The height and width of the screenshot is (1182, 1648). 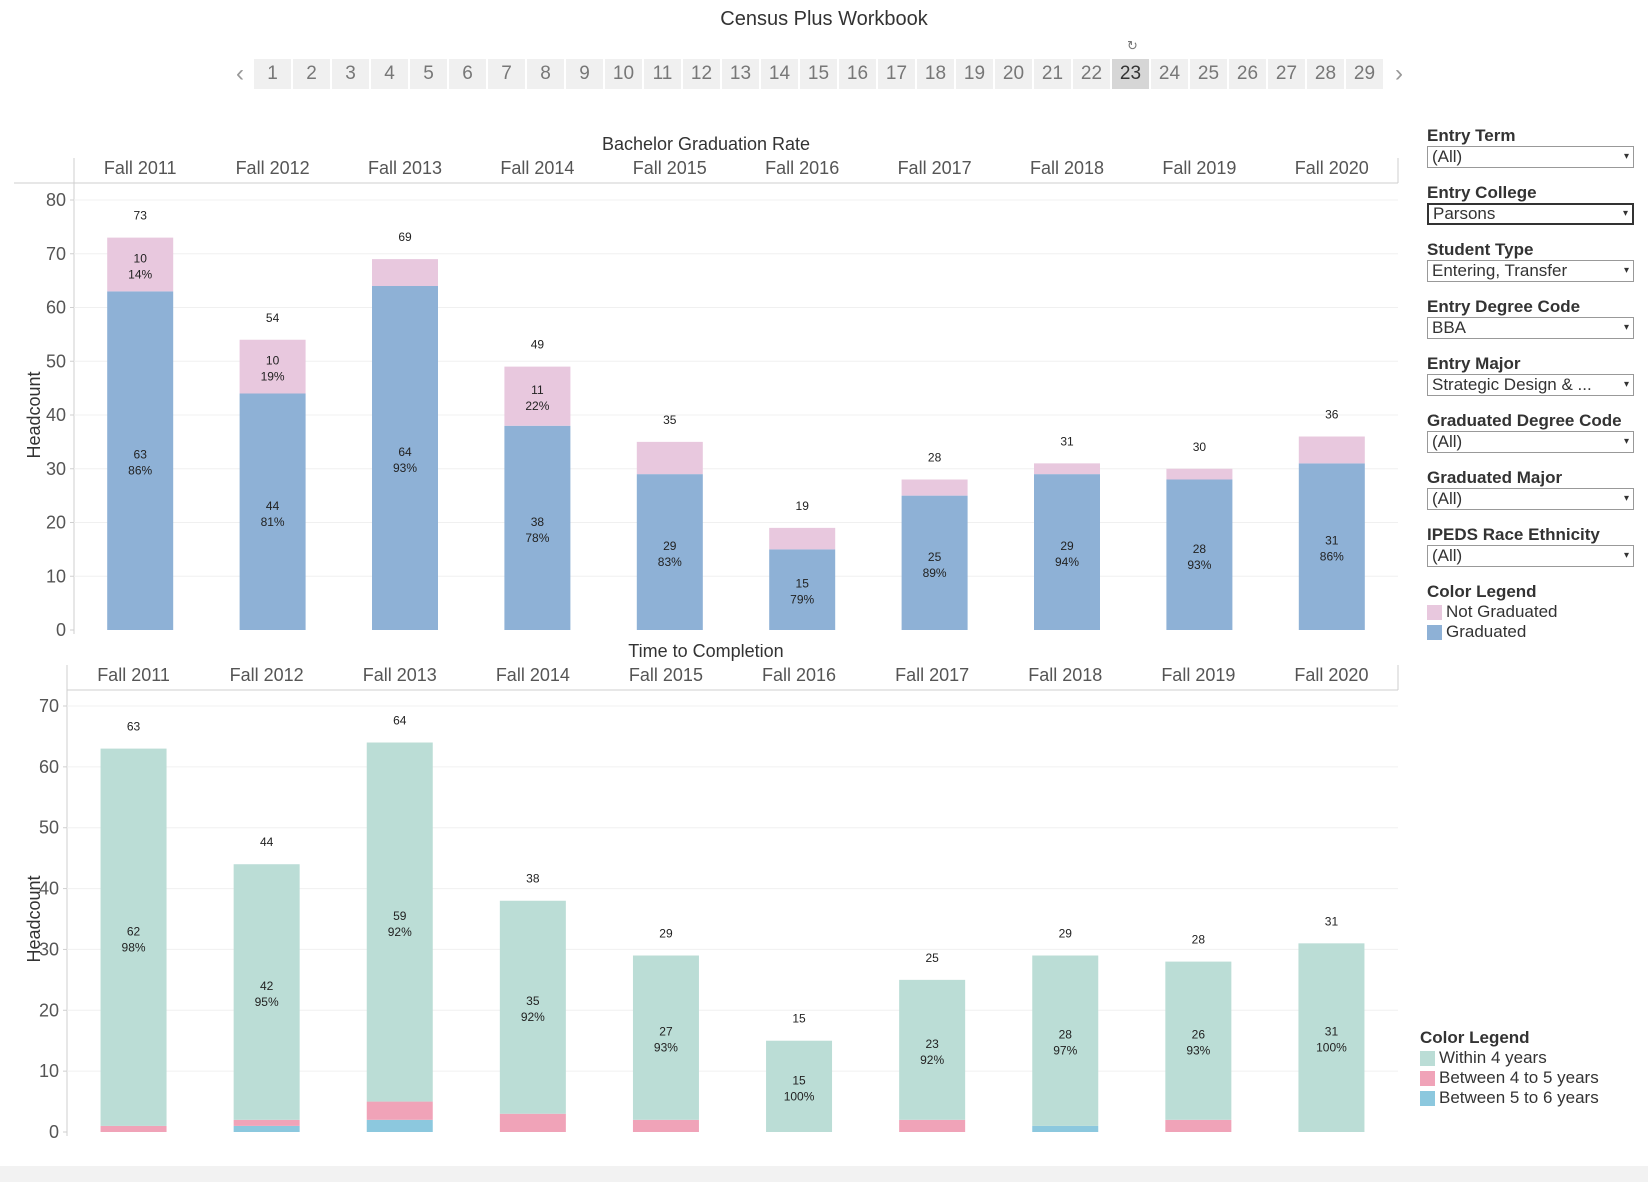 What do you see at coordinates (1091, 74) in the screenshot?
I see `page-22: 22` at bounding box center [1091, 74].